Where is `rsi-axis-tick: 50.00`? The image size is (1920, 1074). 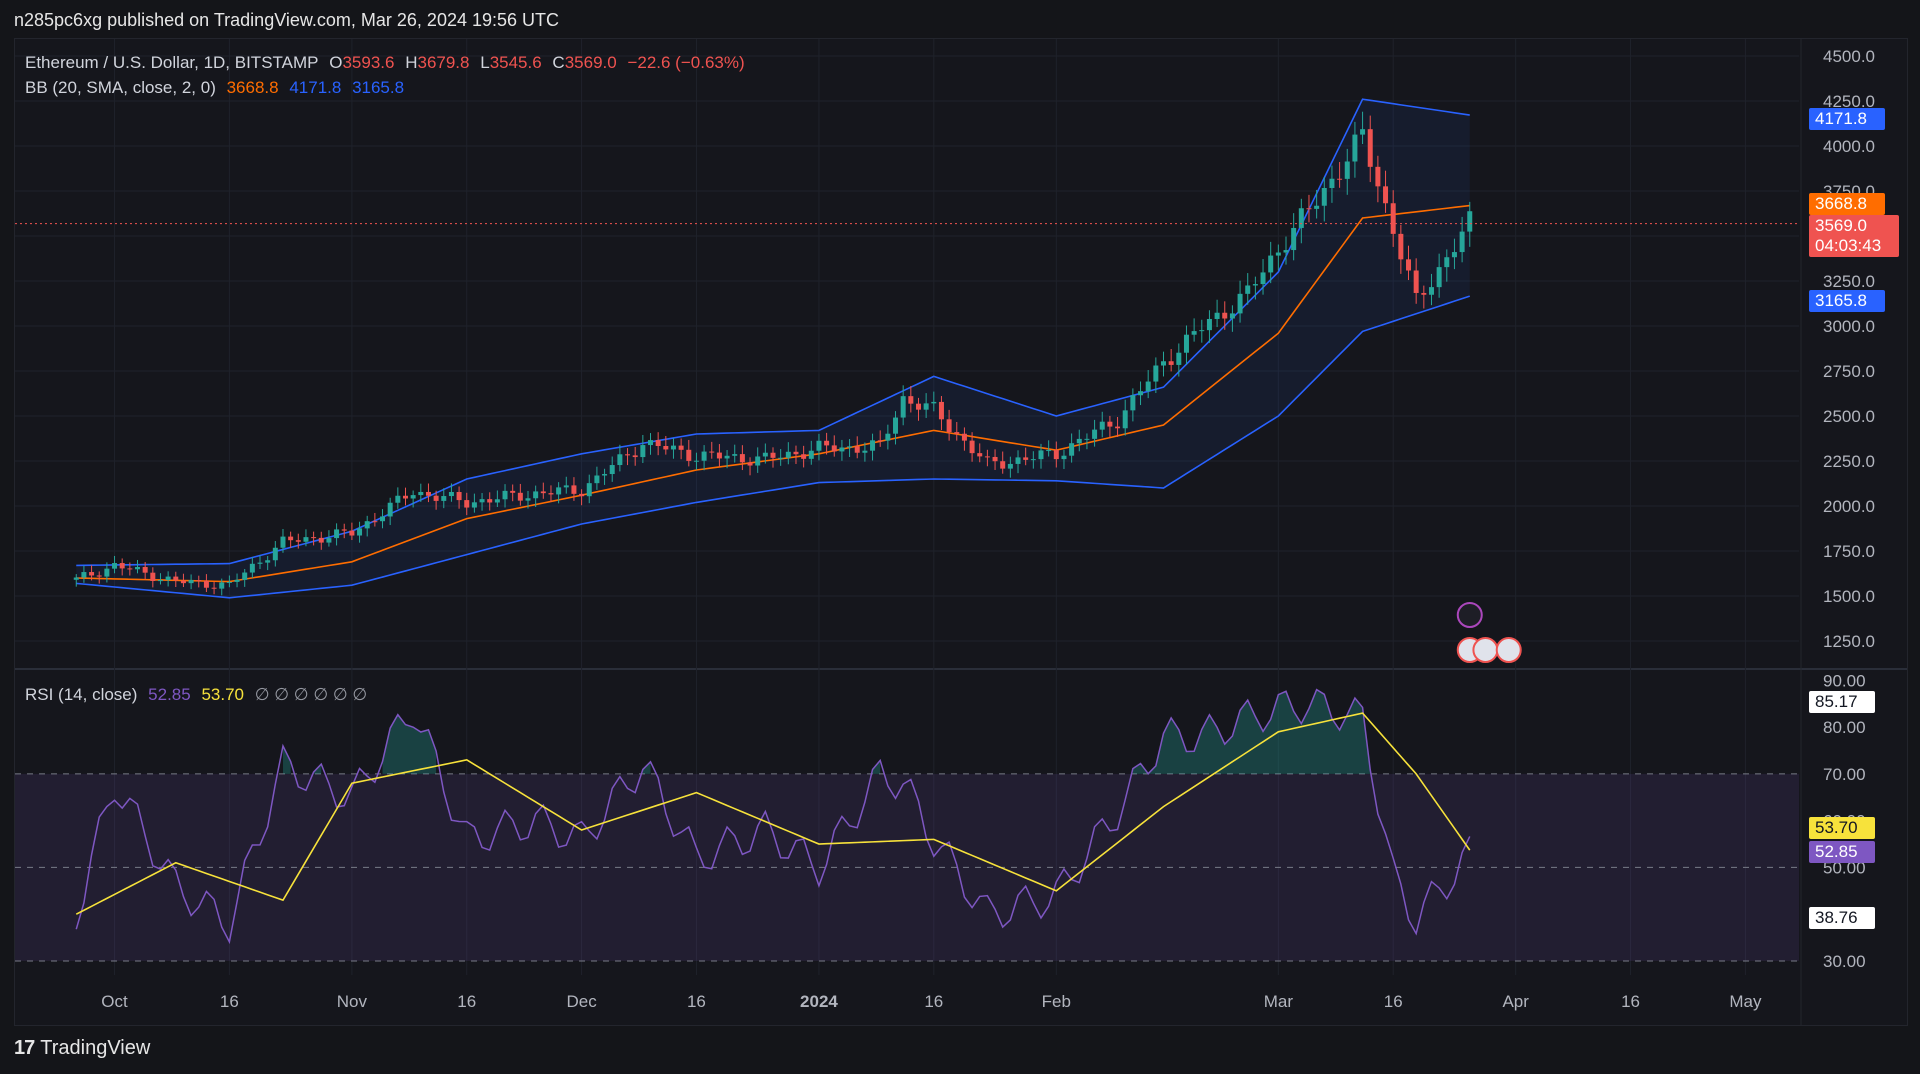
rsi-axis-tick: 50.00 is located at coordinates (1844, 867).